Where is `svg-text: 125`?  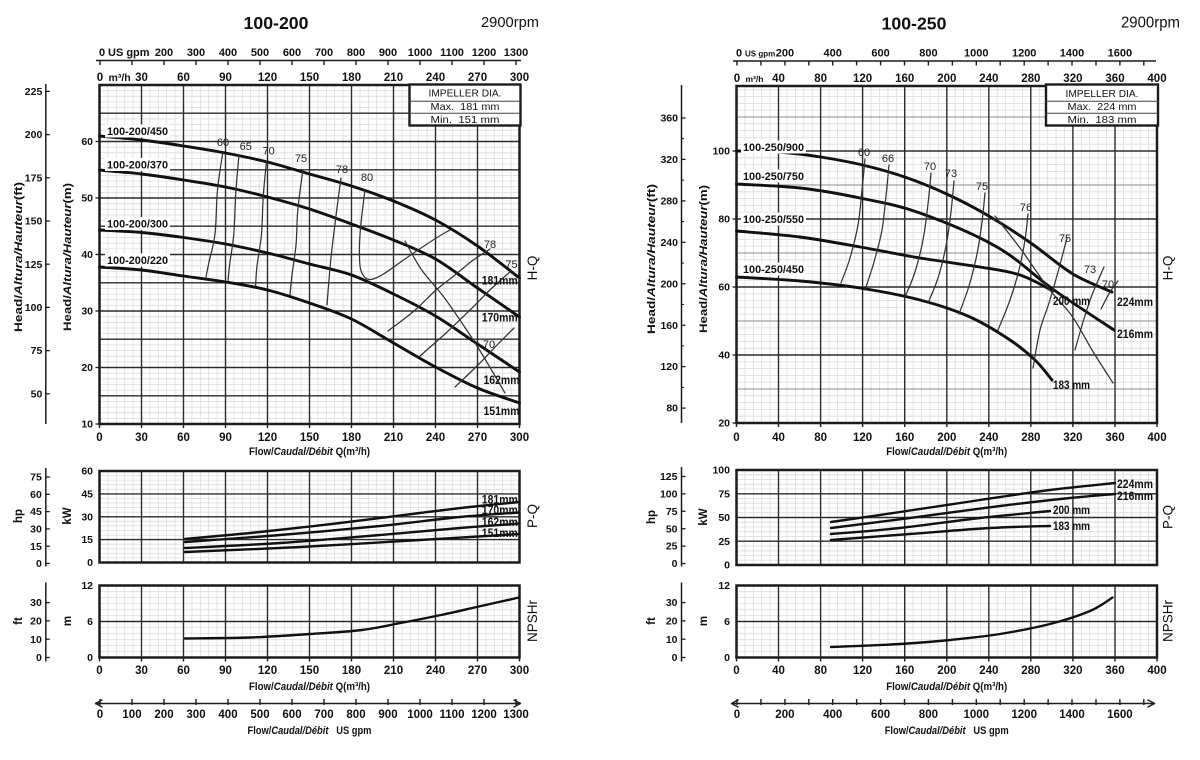
svg-text: 125 is located at coordinates (669, 477).